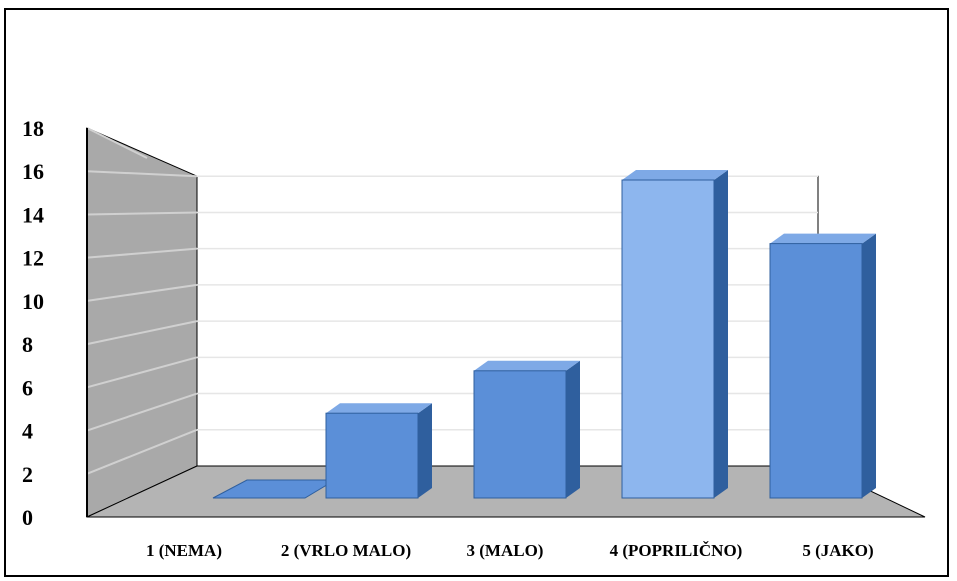  Describe the element at coordinates (33, 171) in the screenshot. I see `y-tick-label: 16` at that location.